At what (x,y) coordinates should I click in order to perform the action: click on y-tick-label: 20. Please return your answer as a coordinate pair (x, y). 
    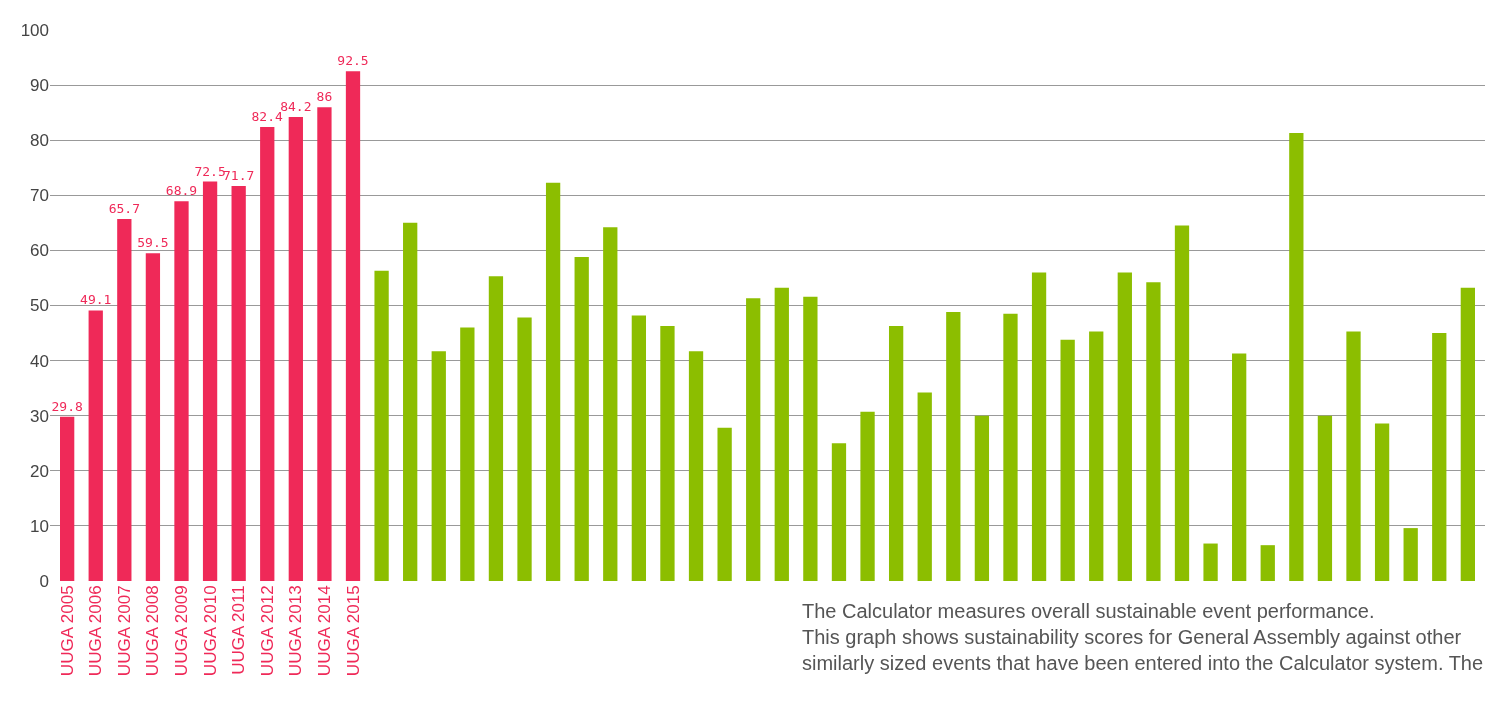
    Looking at the image, I should click on (39, 471).